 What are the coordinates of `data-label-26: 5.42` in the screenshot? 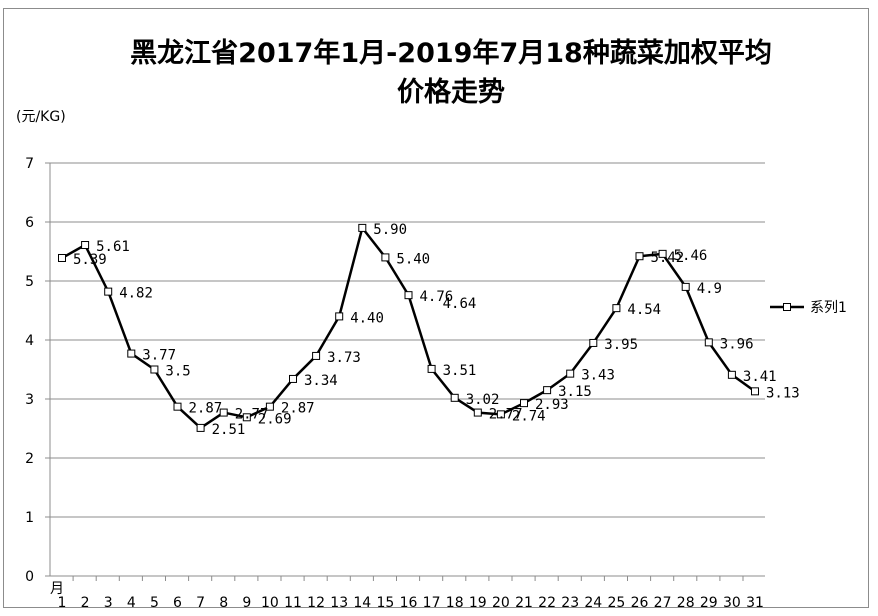 It's located at (668, 258).